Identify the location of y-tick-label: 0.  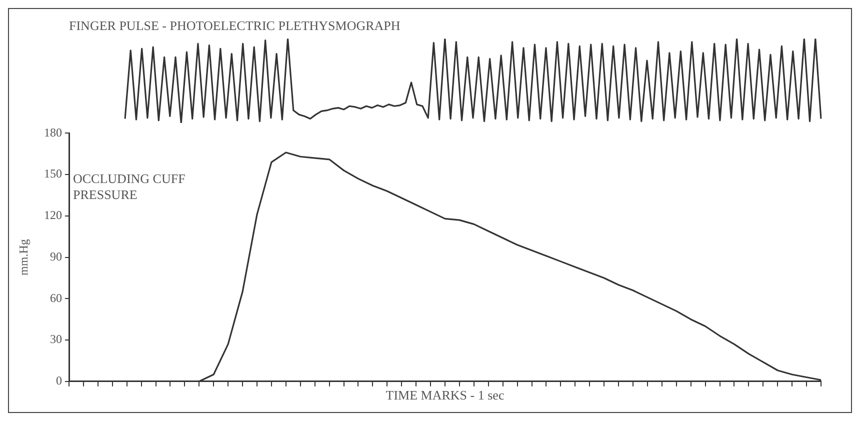
(59, 381).